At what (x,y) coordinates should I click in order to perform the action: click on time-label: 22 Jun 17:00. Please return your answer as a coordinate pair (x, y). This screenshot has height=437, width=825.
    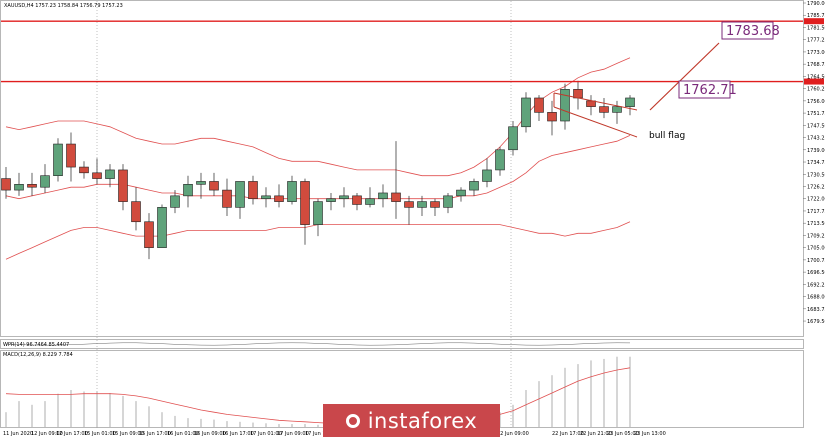
    Looking at the image, I should click on (568, 434).